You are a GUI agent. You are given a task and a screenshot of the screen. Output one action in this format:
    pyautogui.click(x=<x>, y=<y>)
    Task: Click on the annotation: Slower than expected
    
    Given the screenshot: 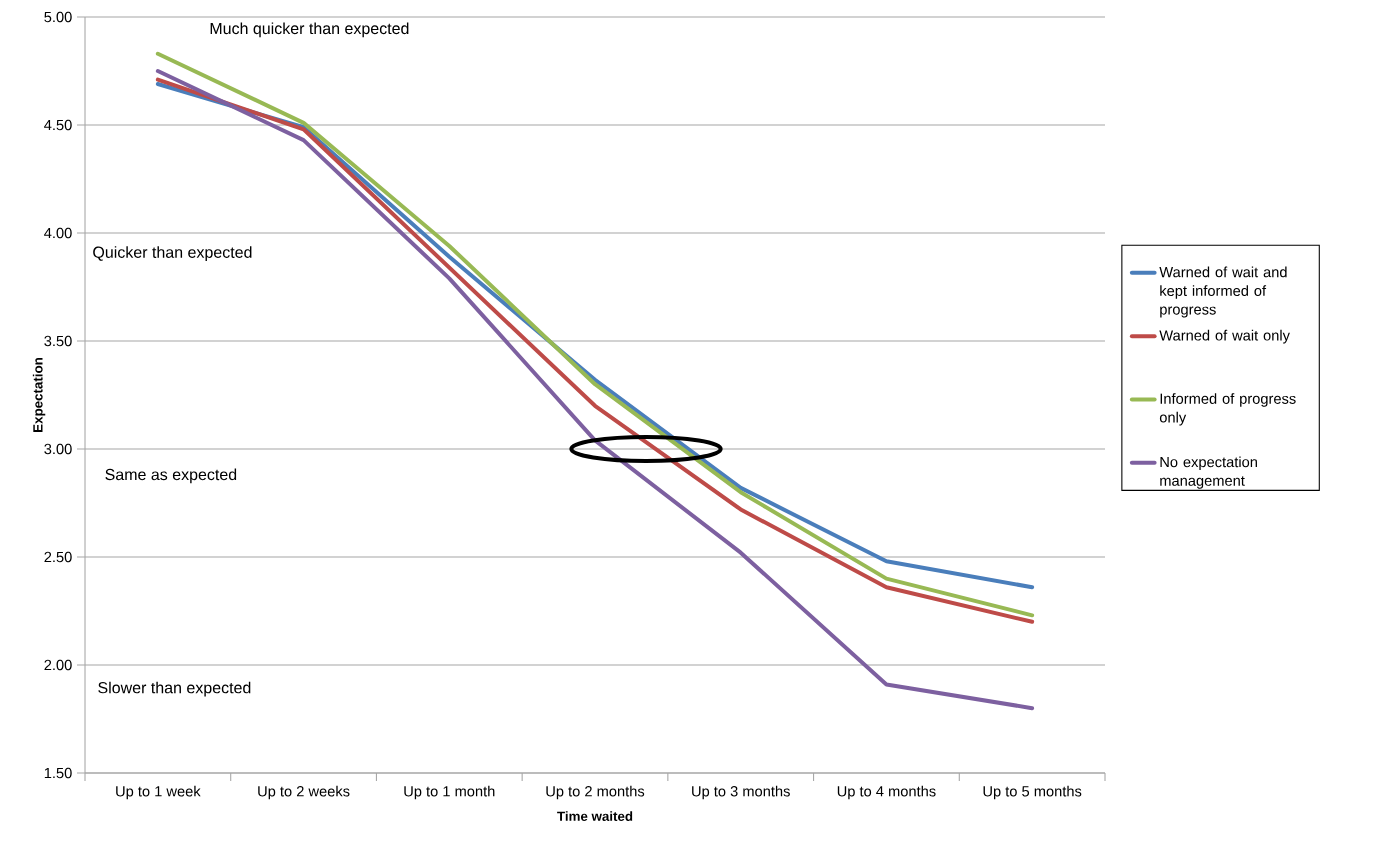 What is the action you would take?
    pyautogui.click(x=174, y=689)
    